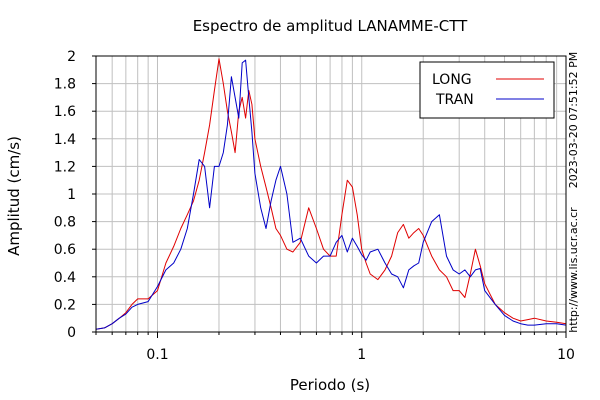  I want to click on legend-box, so click(487, 90).